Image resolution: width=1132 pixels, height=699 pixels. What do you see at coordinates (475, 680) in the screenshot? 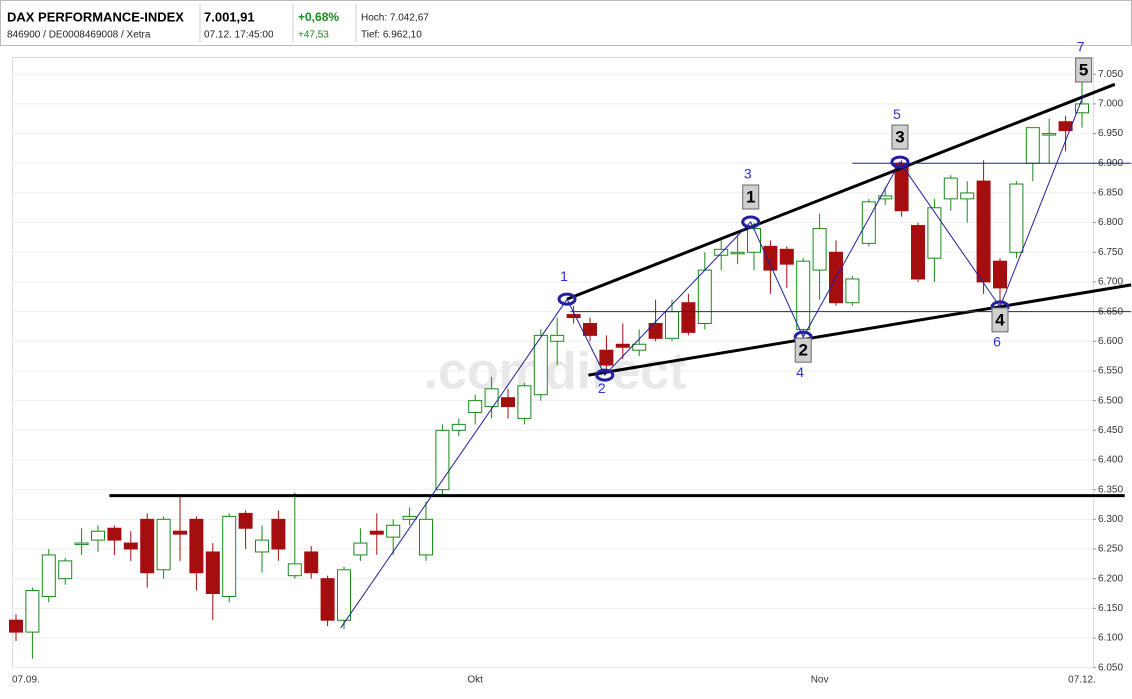
I see `x-tick-label: Okt` at bounding box center [475, 680].